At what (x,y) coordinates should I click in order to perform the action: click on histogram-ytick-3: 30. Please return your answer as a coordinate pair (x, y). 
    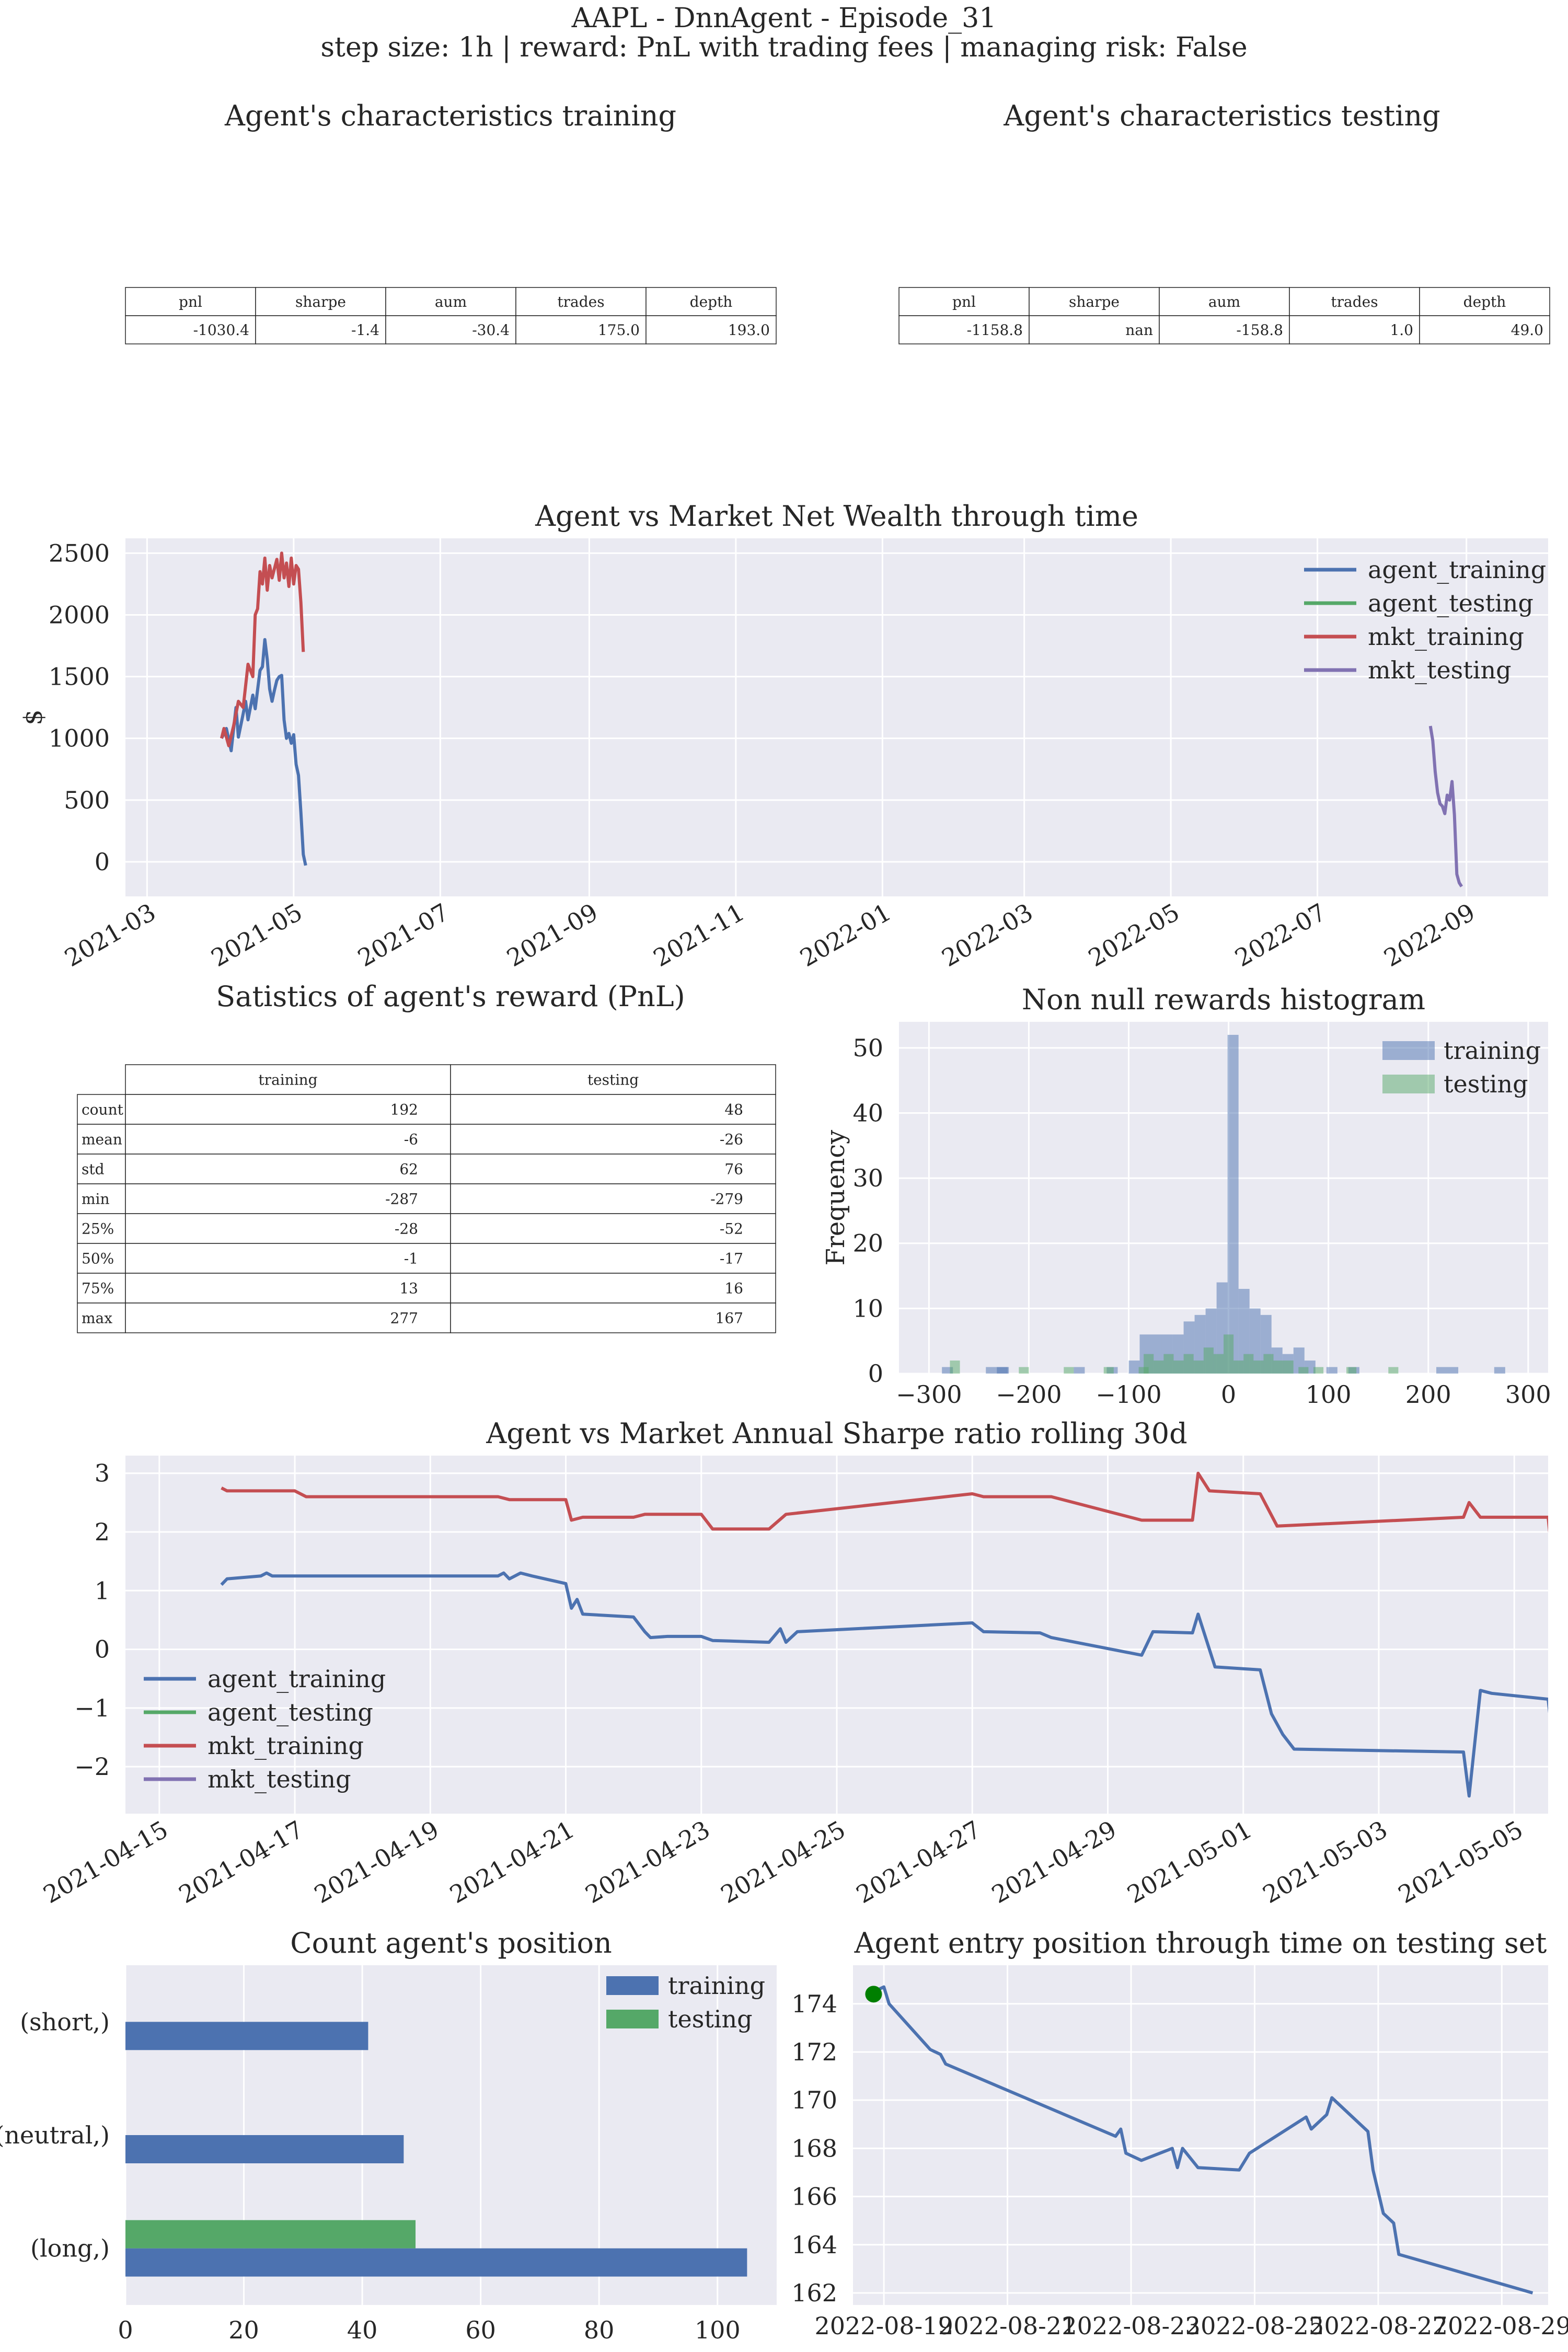
    Looking at the image, I should click on (867, 1178).